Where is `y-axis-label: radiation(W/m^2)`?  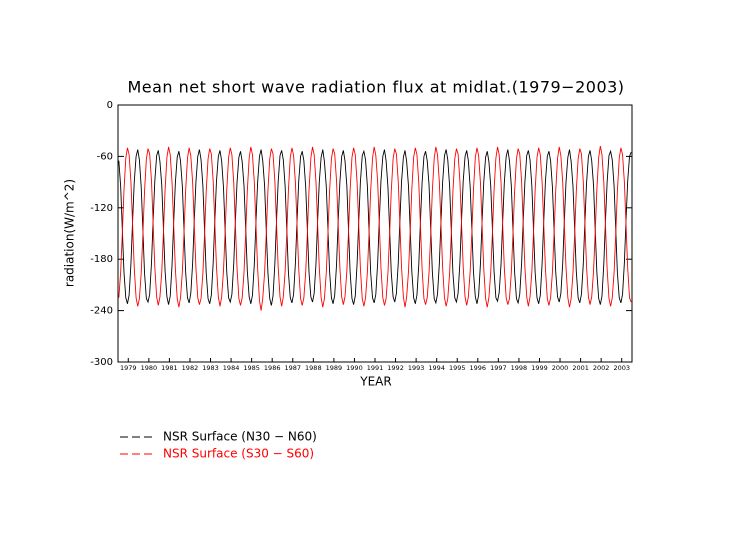 y-axis-label: radiation(W/m^2) is located at coordinates (70, 233).